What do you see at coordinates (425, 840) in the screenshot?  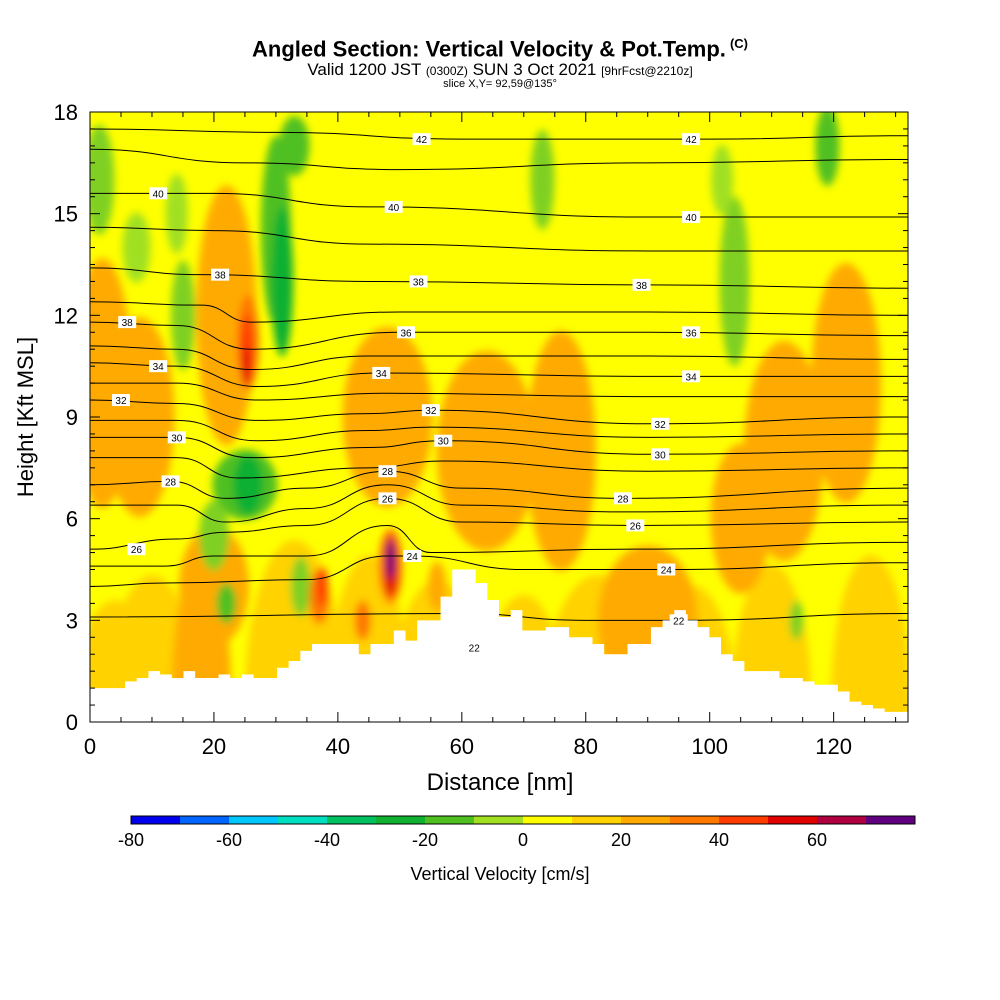 I see `colorbar-tick-label: -20` at bounding box center [425, 840].